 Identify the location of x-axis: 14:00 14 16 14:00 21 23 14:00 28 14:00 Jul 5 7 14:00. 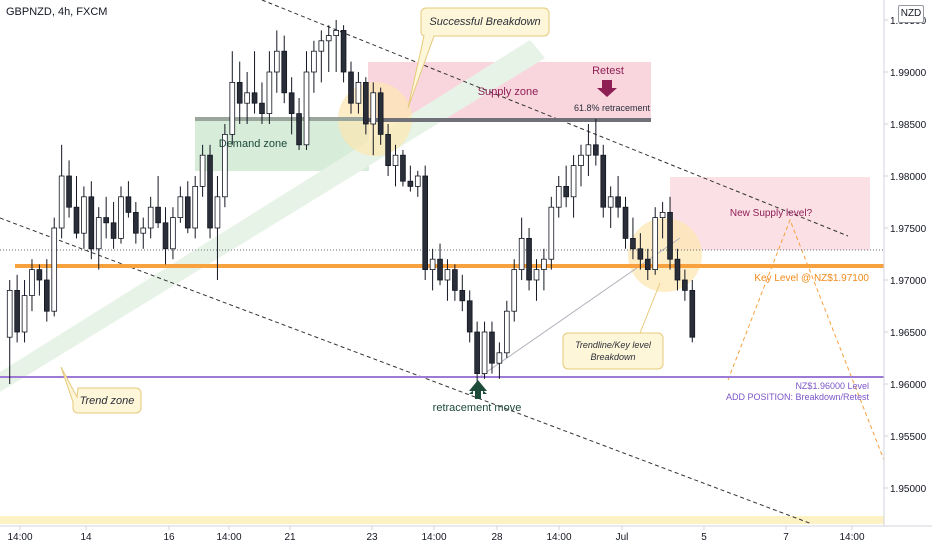
(436, 534).